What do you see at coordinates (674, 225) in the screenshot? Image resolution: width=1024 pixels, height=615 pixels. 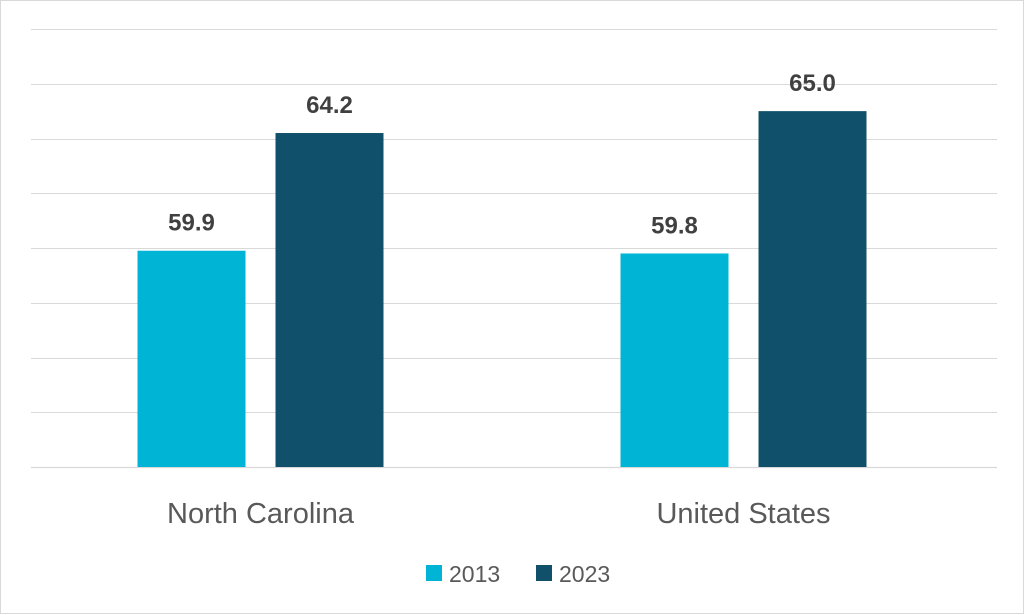 I see `data-label: 59.8` at bounding box center [674, 225].